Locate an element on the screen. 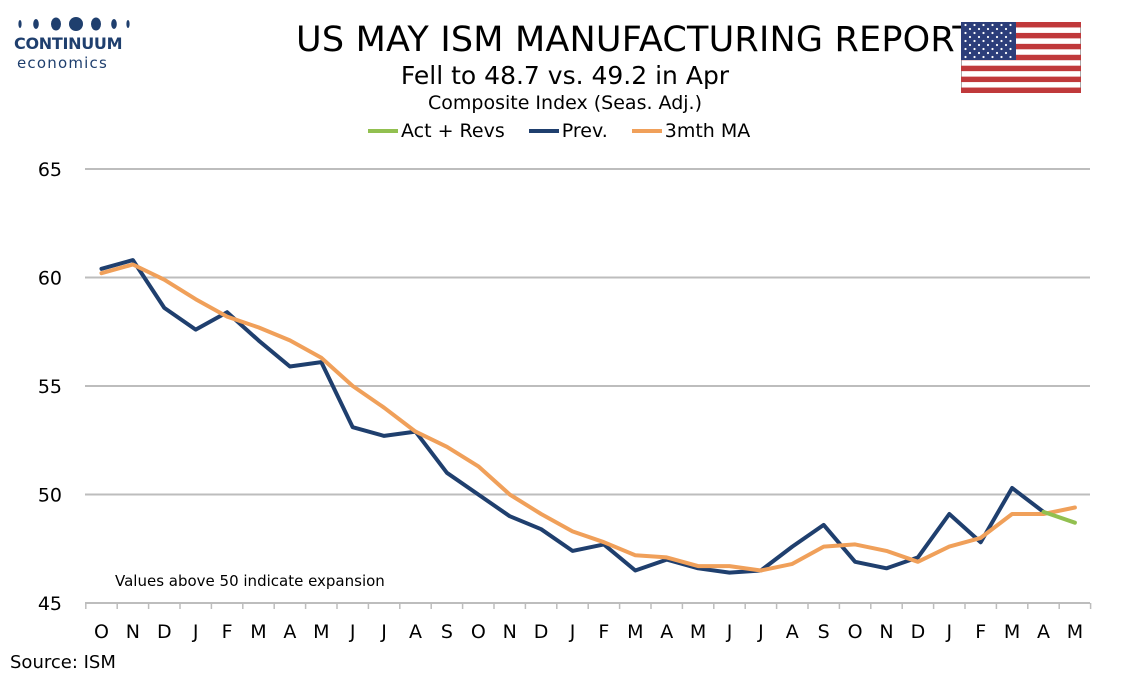 This screenshot has height=680, width=1134. y-tick-label: 55 is located at coordinates (50, 387).